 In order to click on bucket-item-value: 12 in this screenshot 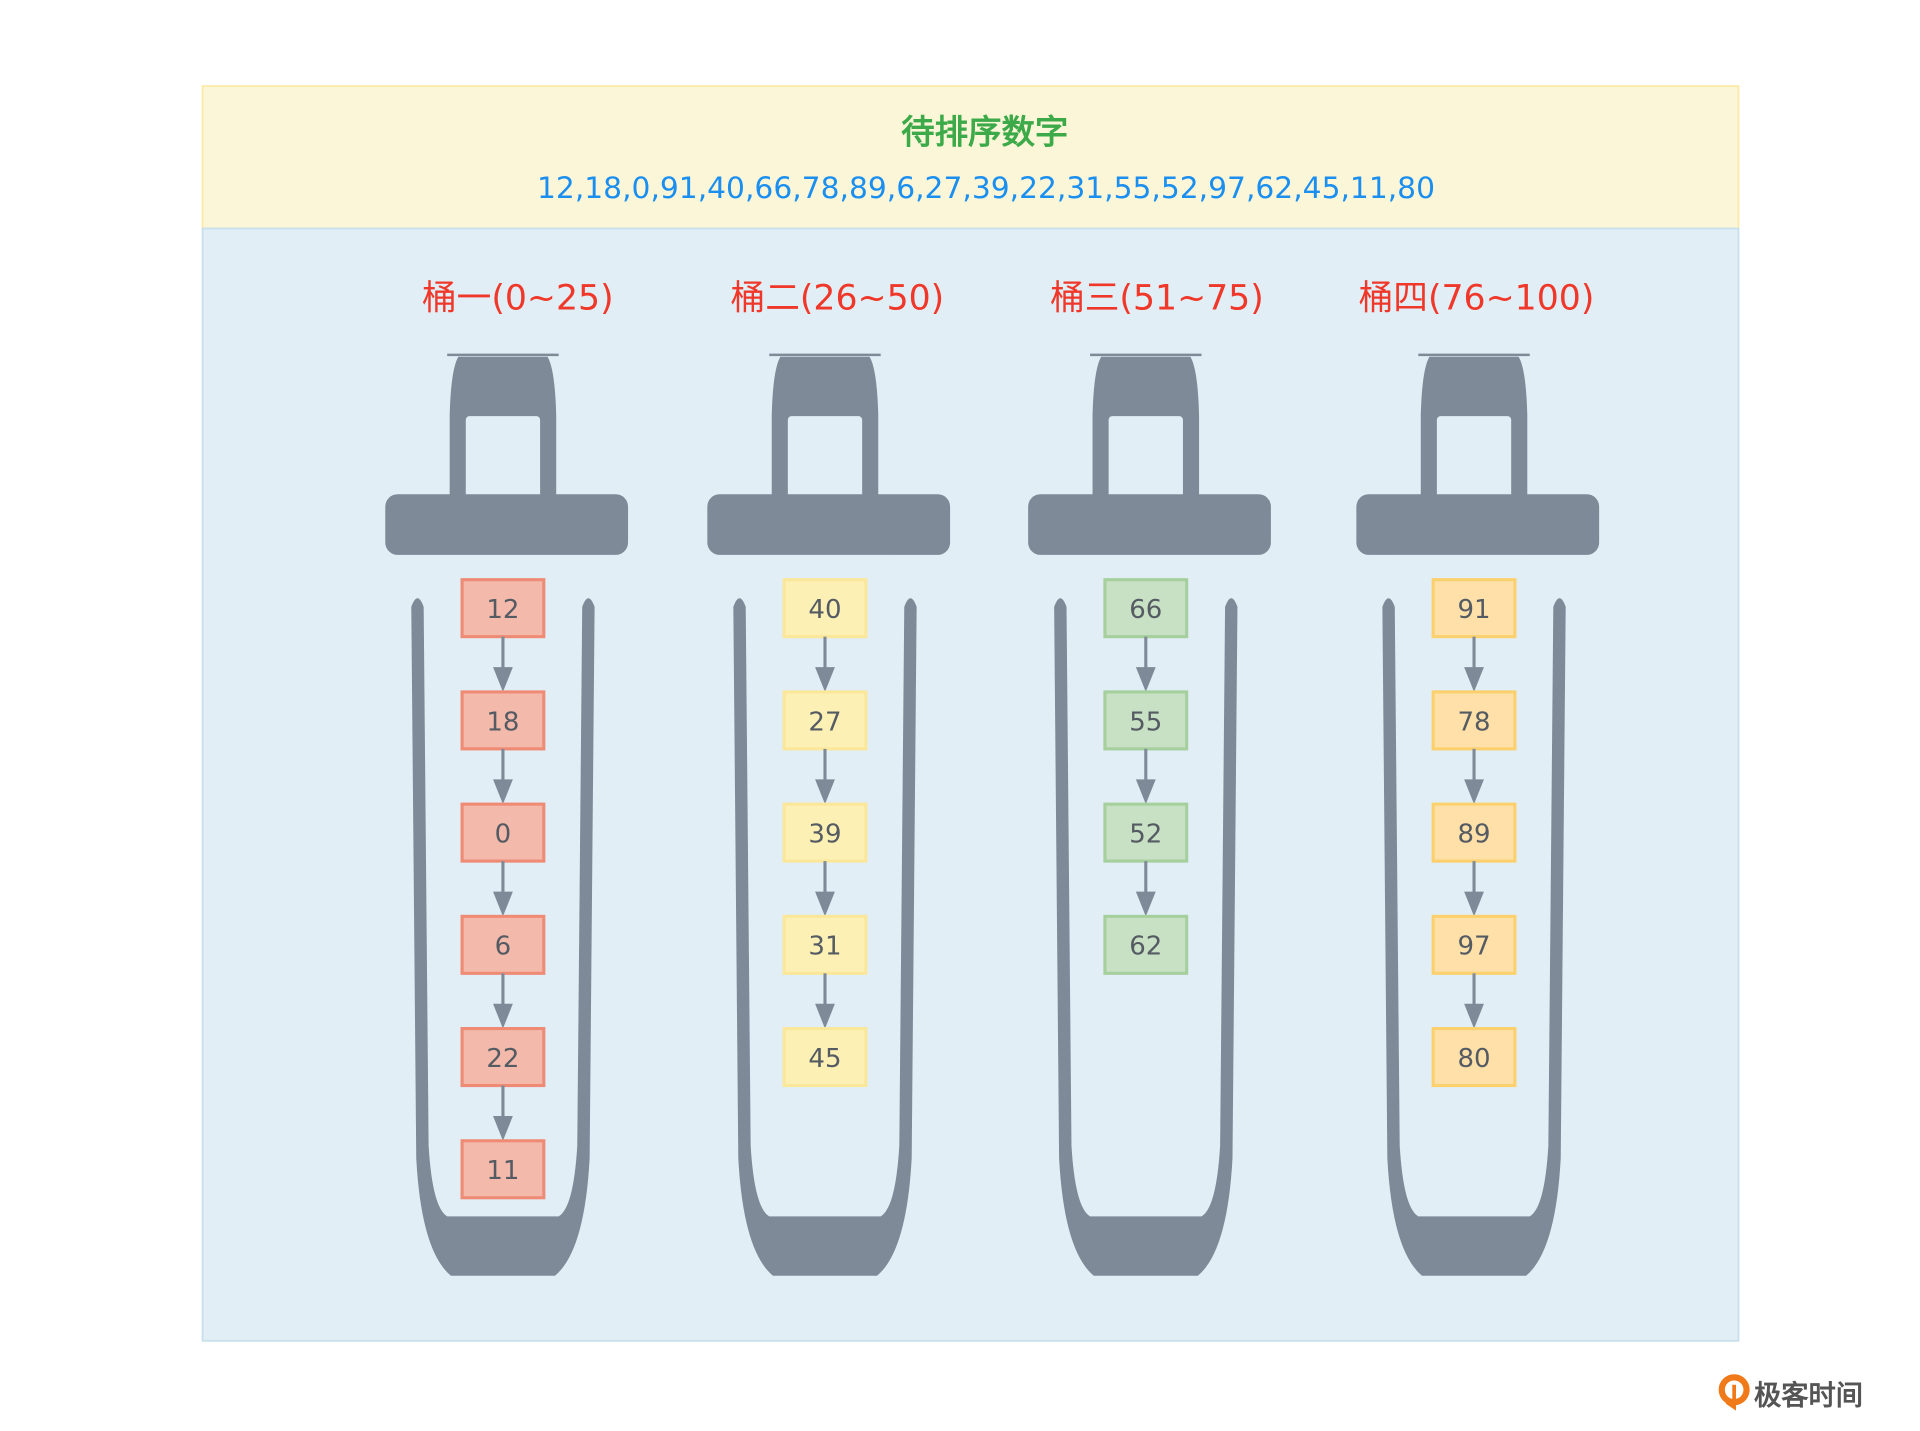, I will do `click(502, 610)`.